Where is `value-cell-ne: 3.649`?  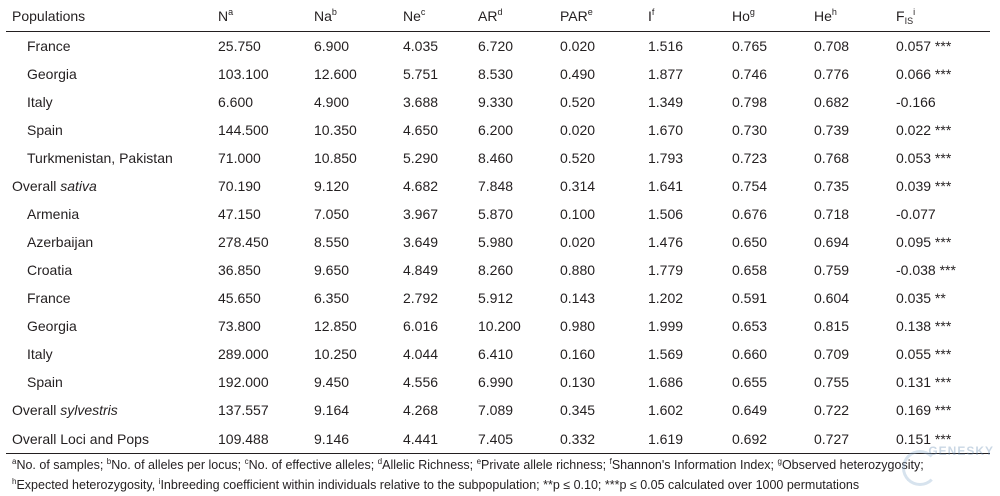
value-cell-ne: 3.649 is located at coordinates (421, 242).